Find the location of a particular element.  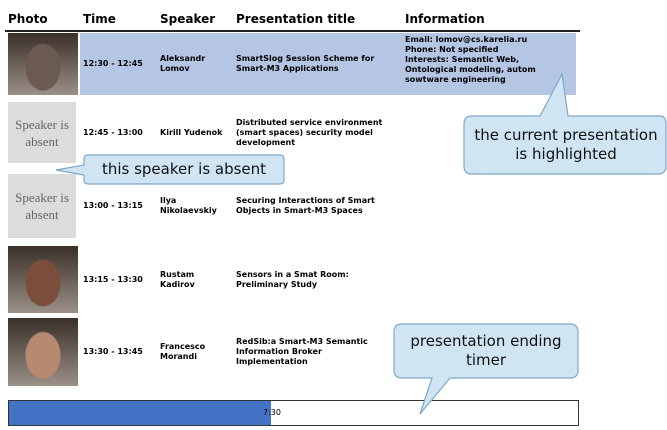

information-line: sowtware engineering is located at coordinates (455, 79).